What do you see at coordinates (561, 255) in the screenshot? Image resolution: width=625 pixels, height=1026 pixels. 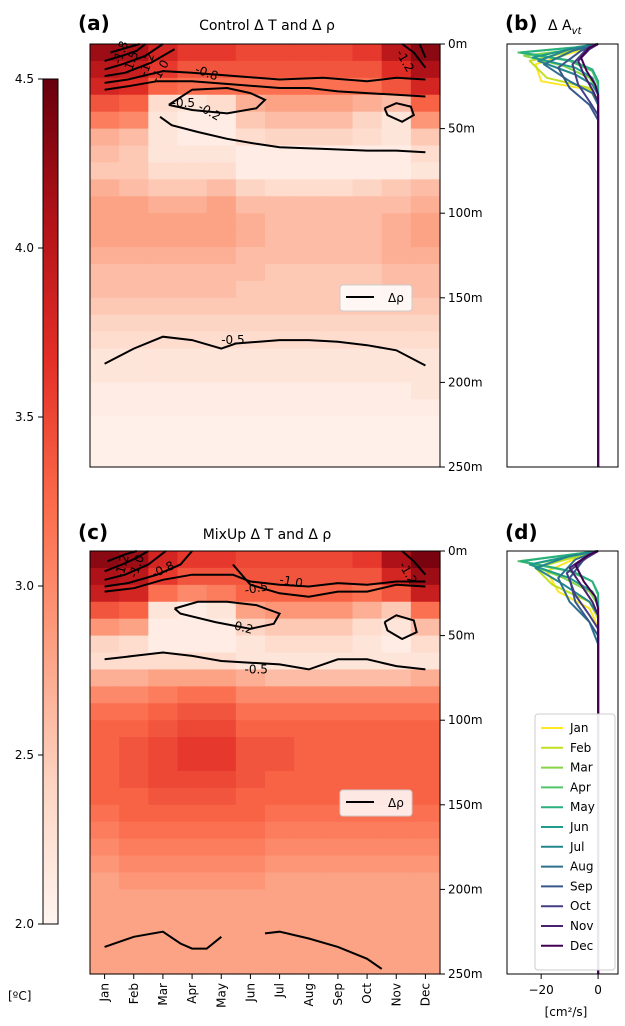 I see `series-line-mar` at bounding box center [561, 255].